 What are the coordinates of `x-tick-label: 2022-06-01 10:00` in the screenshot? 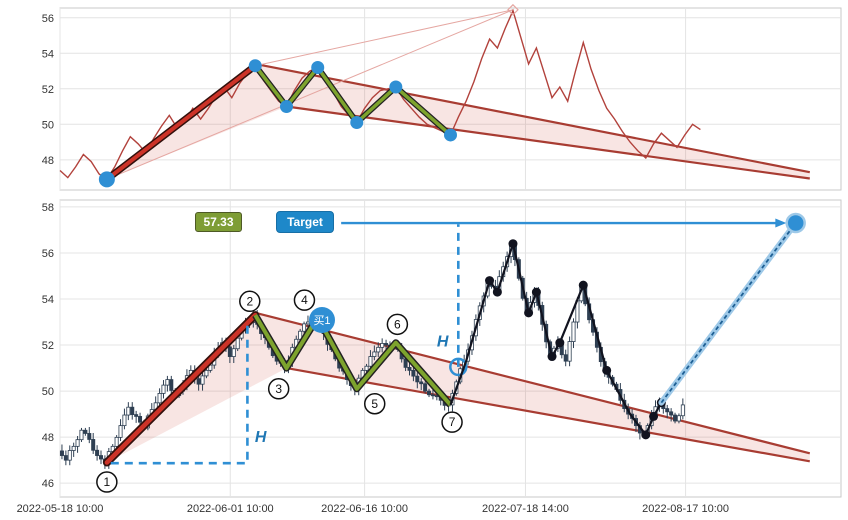 It's located at (230, 509).